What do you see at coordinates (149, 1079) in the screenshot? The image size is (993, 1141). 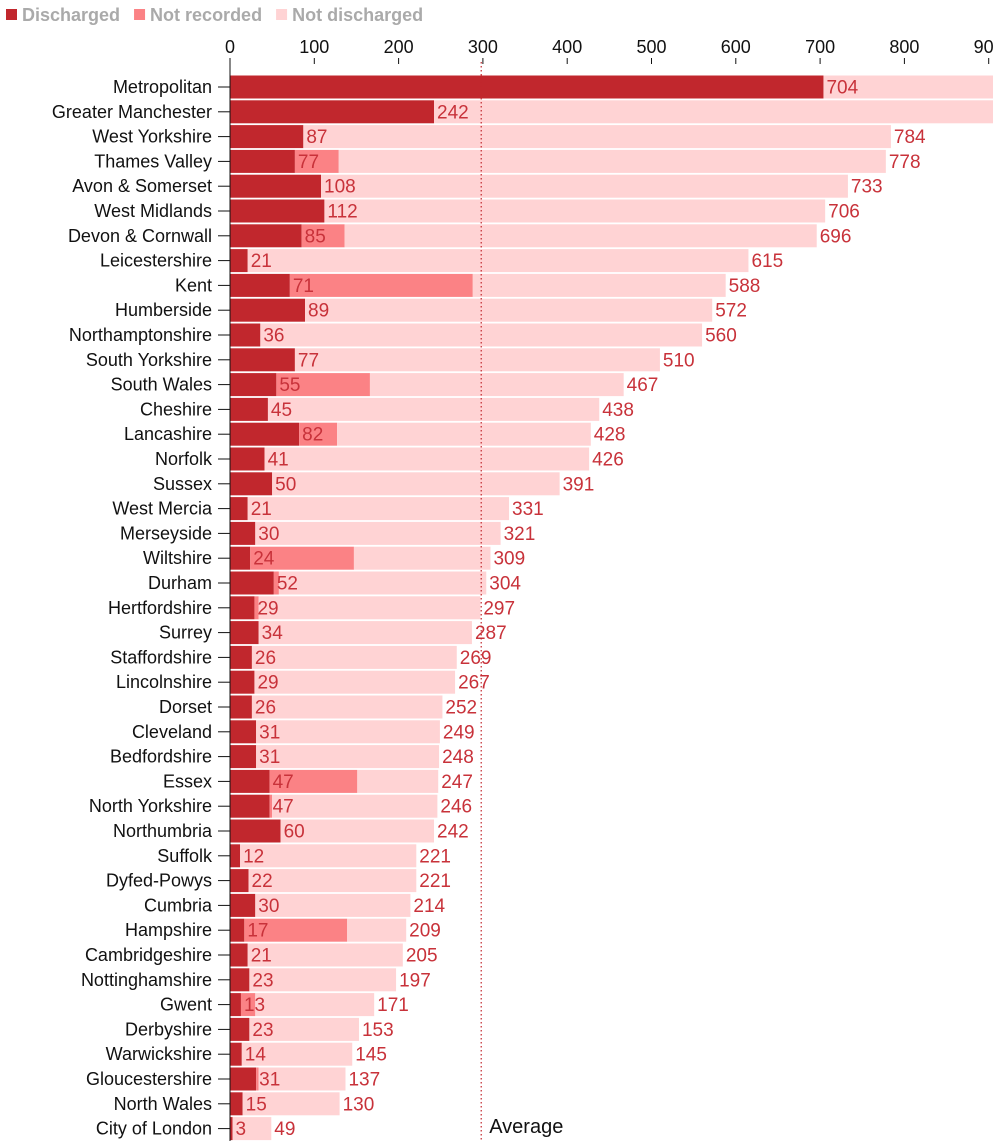 I see `y-tick-label: Gloucestershire` at bounding box center [149, 1079].